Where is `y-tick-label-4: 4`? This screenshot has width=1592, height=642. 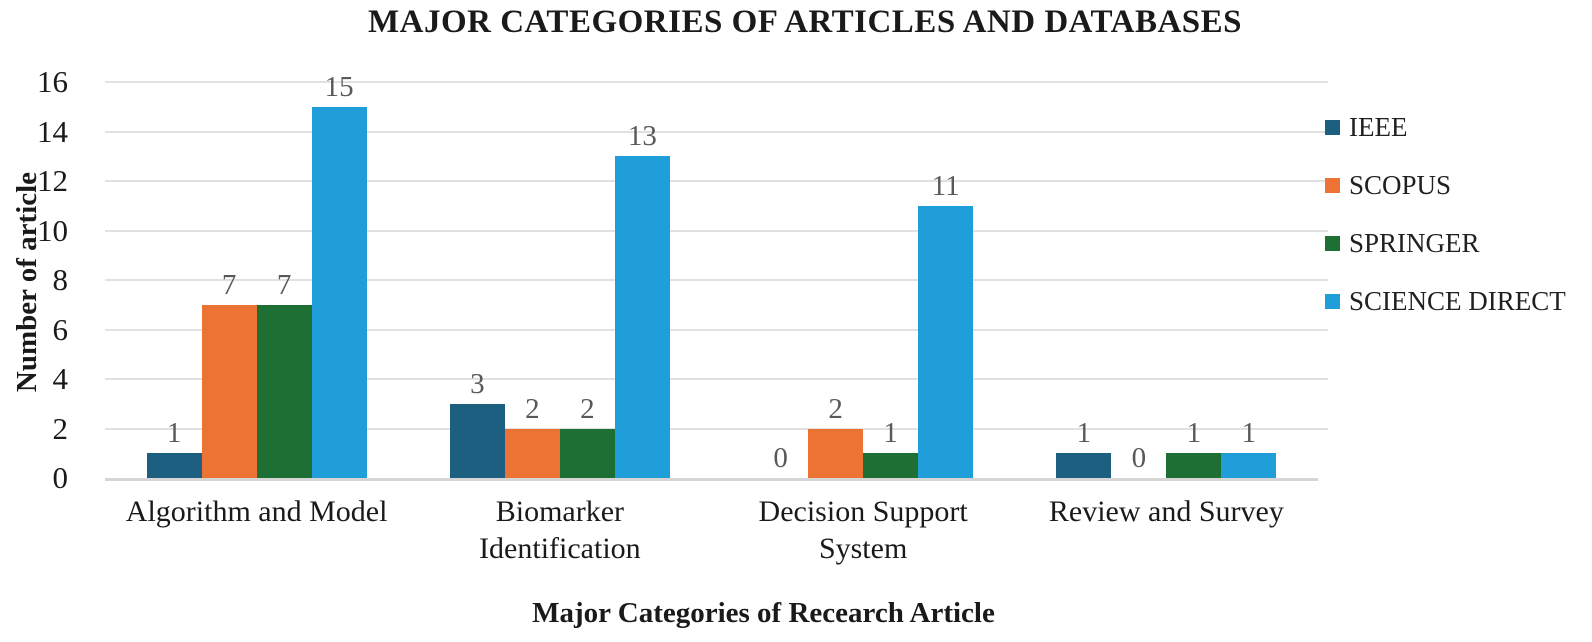 y-tick-label-4: 4 is located at coordinates (60, 378).